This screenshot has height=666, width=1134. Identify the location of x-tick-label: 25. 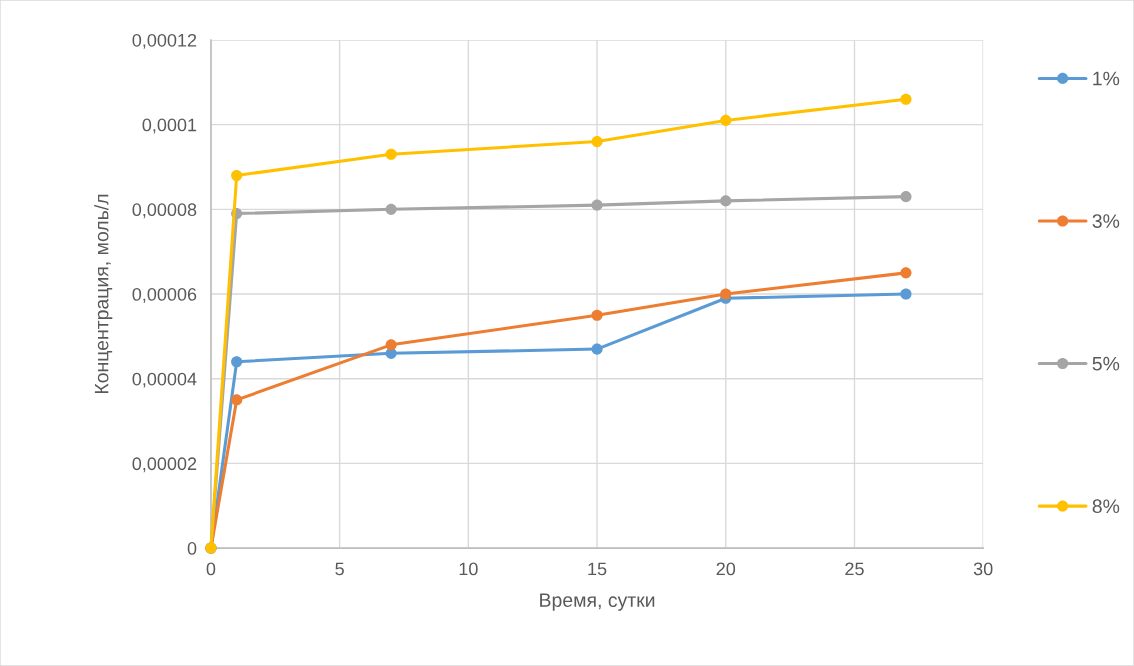
(854, 569).